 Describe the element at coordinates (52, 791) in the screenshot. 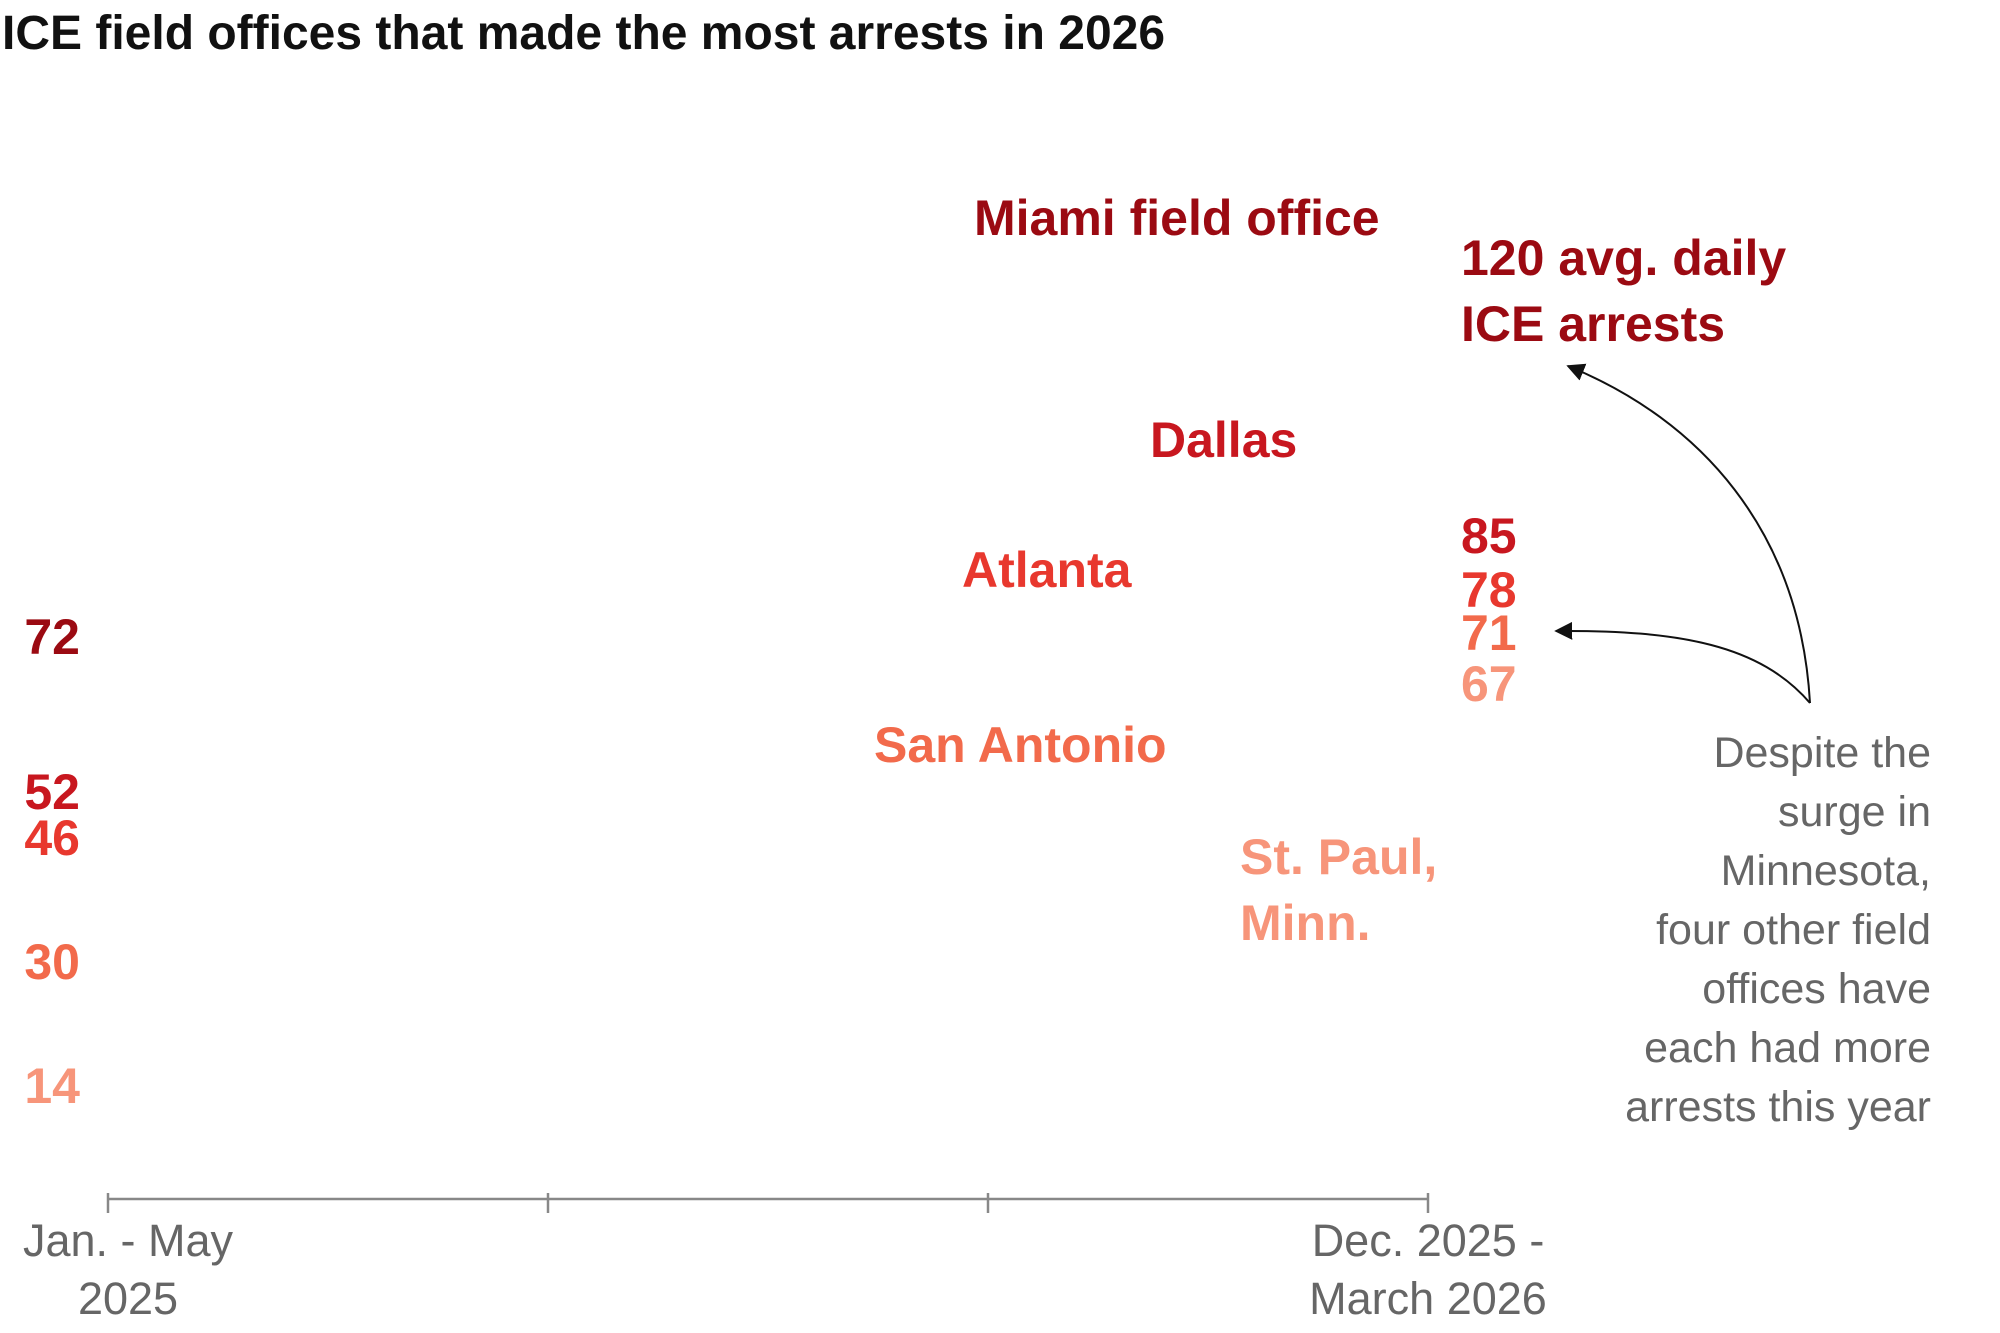

I see `start-value-label: 52` at that location.